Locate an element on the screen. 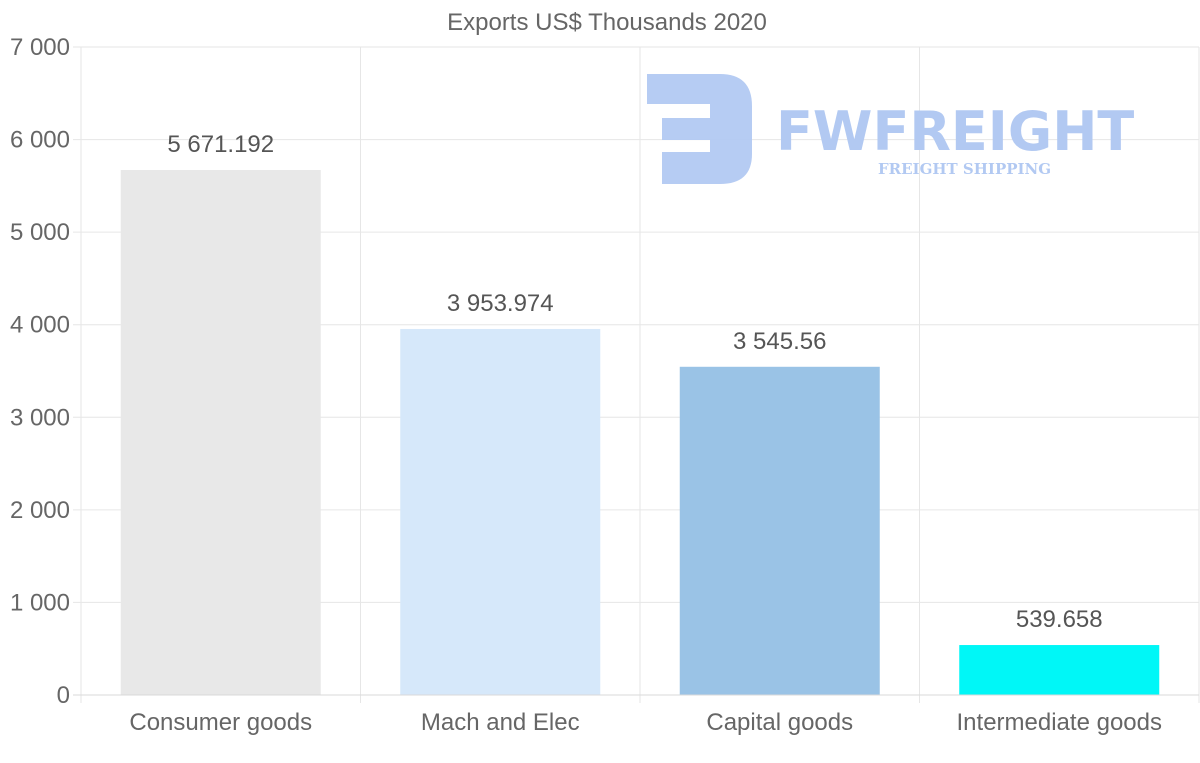  x-tick-label: Capital goods is located at coordinates (779, 722).